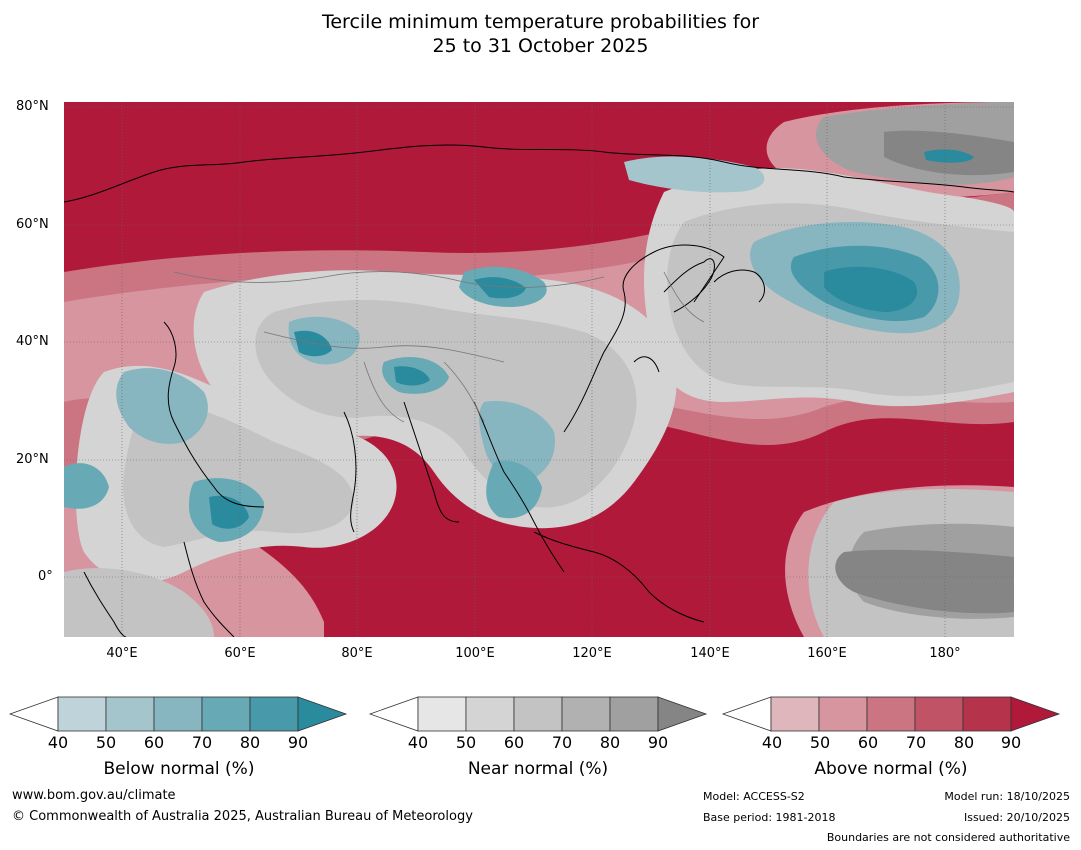  Describe the element at coordinates (202, 742) in the screenshot. I see `below-tick-70: 70` at that location.